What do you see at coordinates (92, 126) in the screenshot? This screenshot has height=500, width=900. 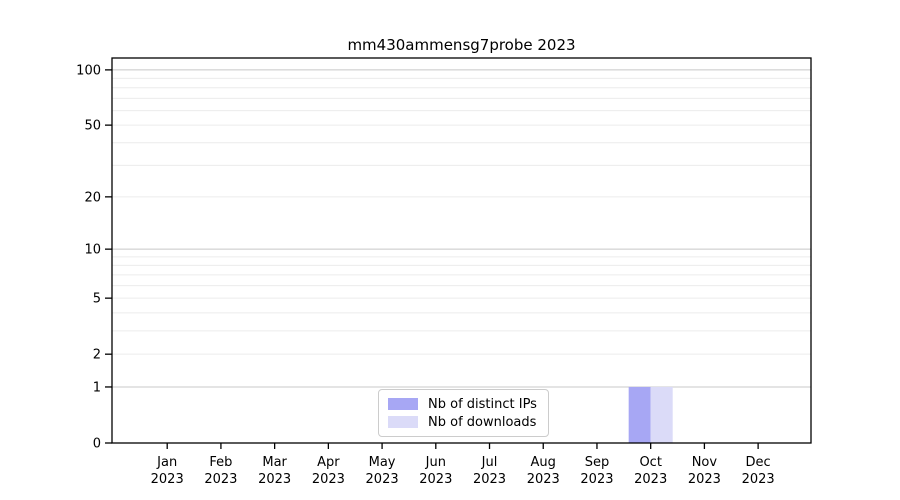 I see `y-tick-label: 50` at bounding box center [92, 126].